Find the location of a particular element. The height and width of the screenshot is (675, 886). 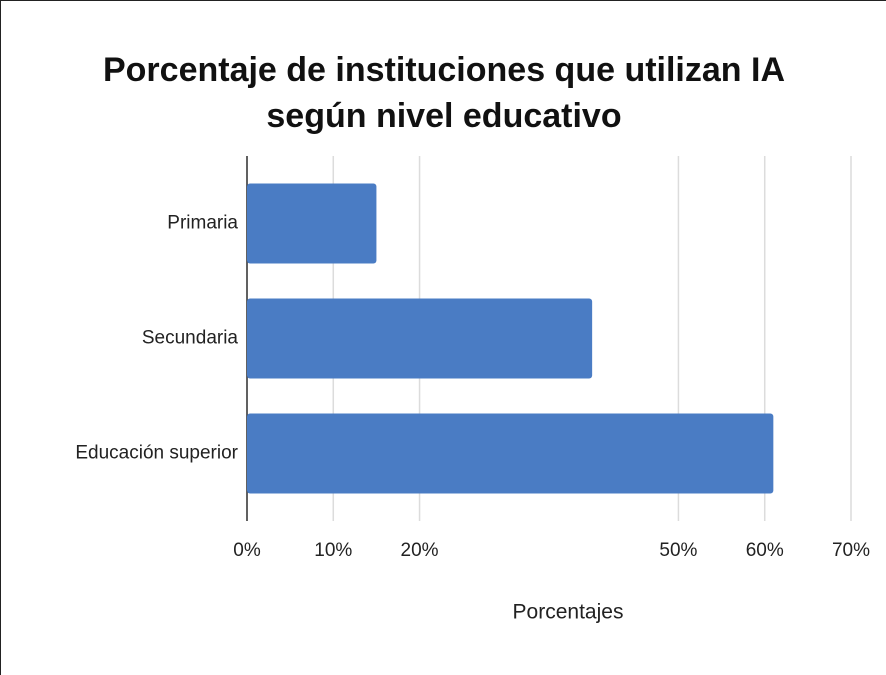

x-tick-label: 60% is located at coordinates (765, 550).